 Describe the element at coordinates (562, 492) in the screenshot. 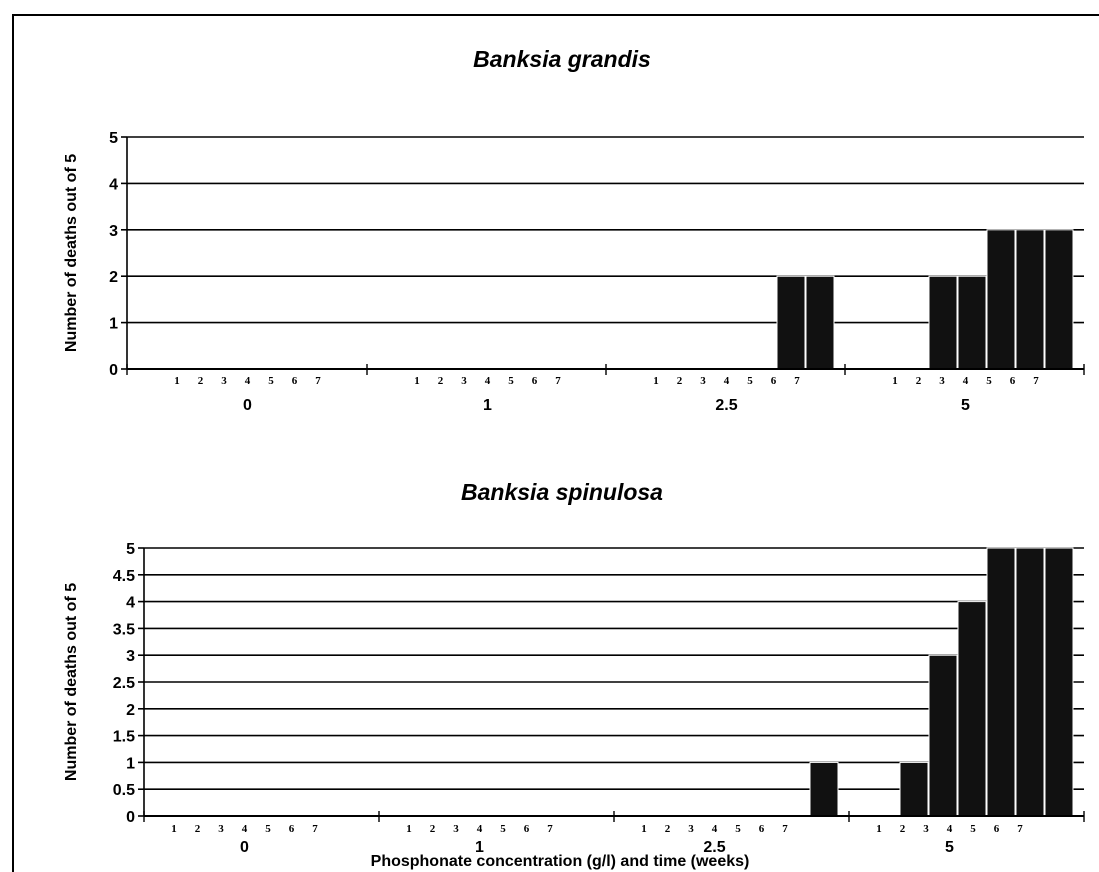

I see `chart-title: Banksia spinulosa` at that location.